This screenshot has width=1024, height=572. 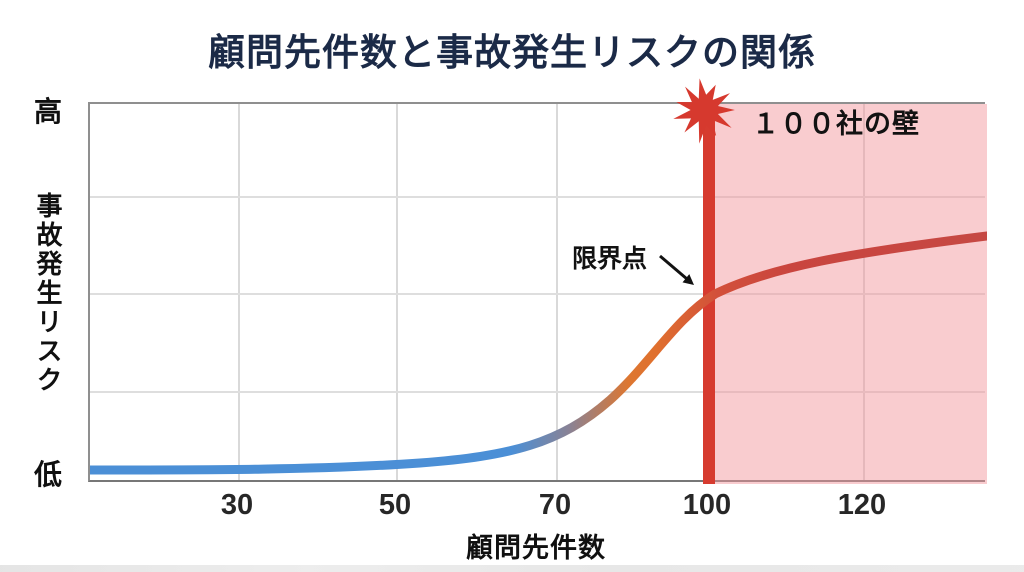 What do you see at coordinates (836, 124) in the screenshot?
I see `wall-label: １００社の壁` at bounding box center [836, 124].